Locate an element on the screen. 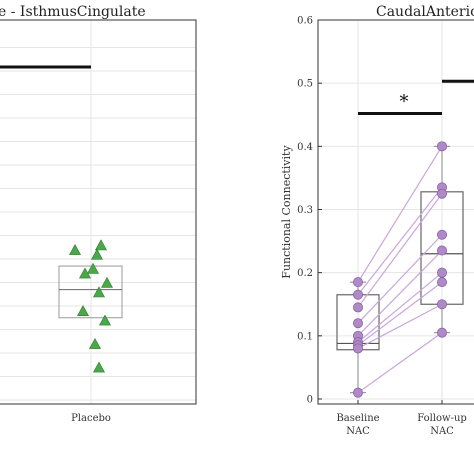 The width and height of the screenshot is (474, 474). right-significance-star: * is located at coordinates (404, 101).